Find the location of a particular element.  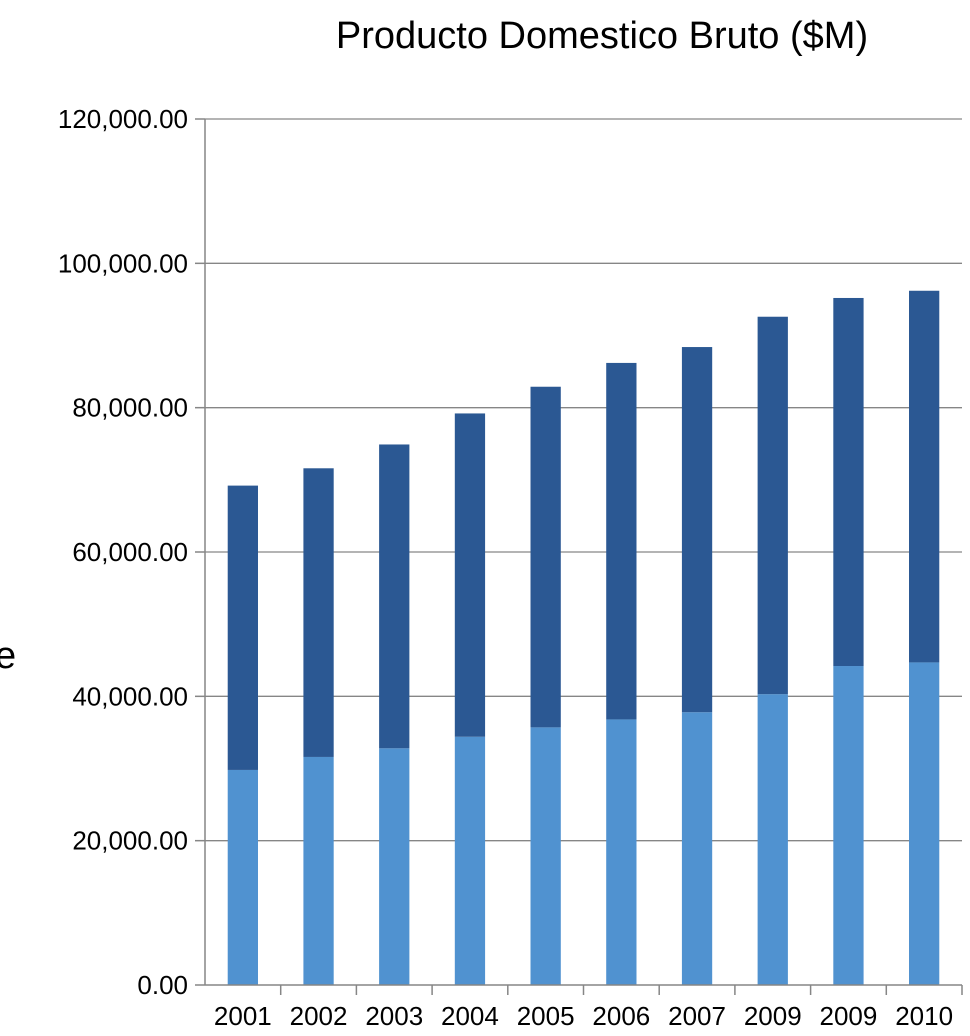

y-tick-label: 20,000.00 is located at coordinates (130, 841).